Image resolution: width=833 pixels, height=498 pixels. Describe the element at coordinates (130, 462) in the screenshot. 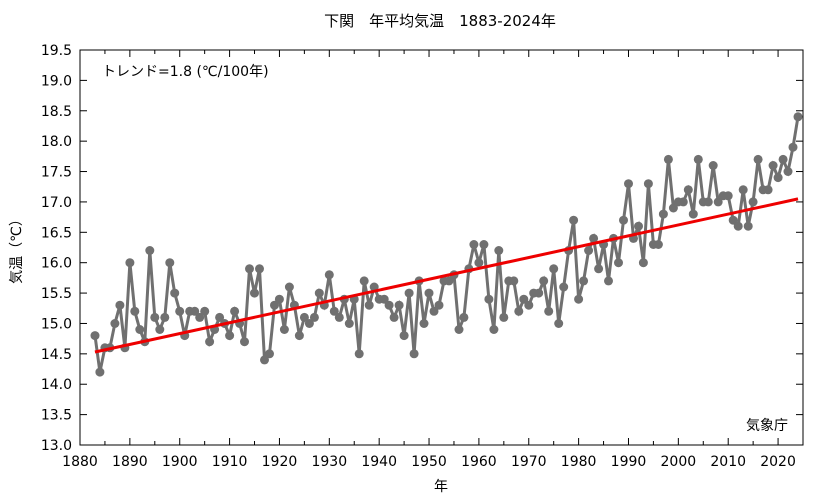

I see `x-tick-label: 1890` at that location.